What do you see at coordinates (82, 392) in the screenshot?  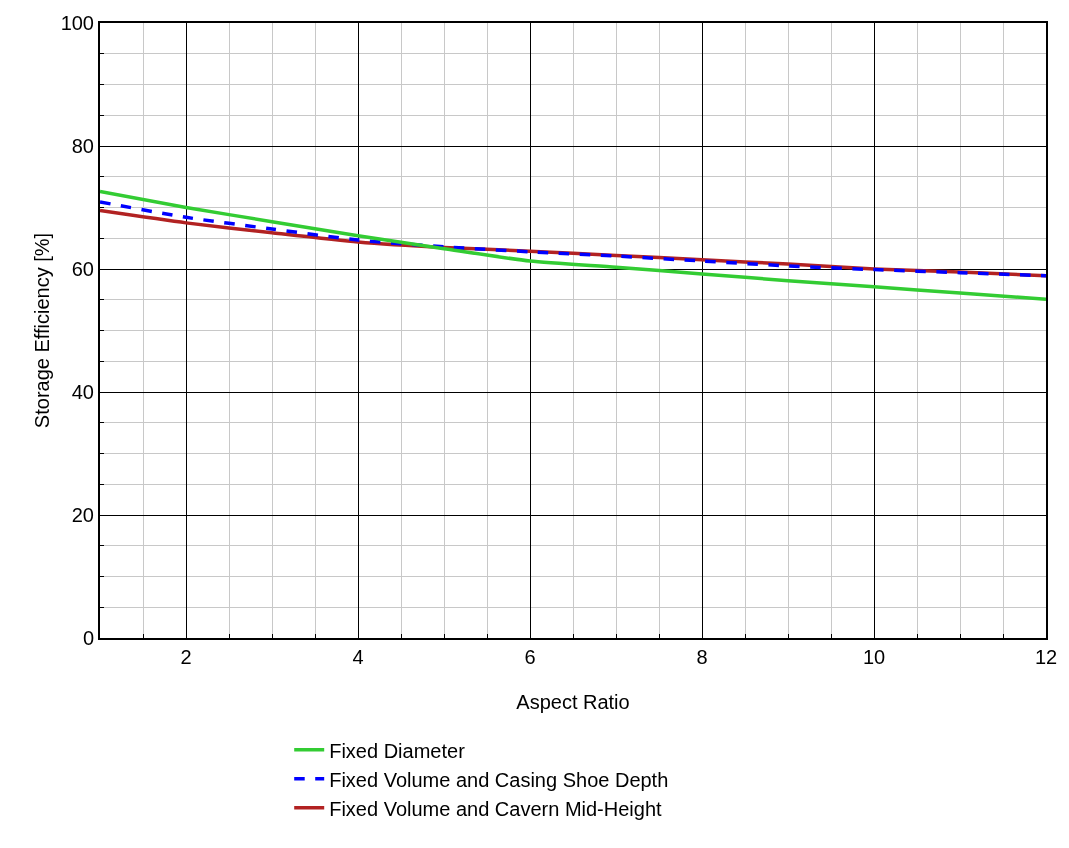 I see `y-tick-label: 40` at bounding box center [82, 392].